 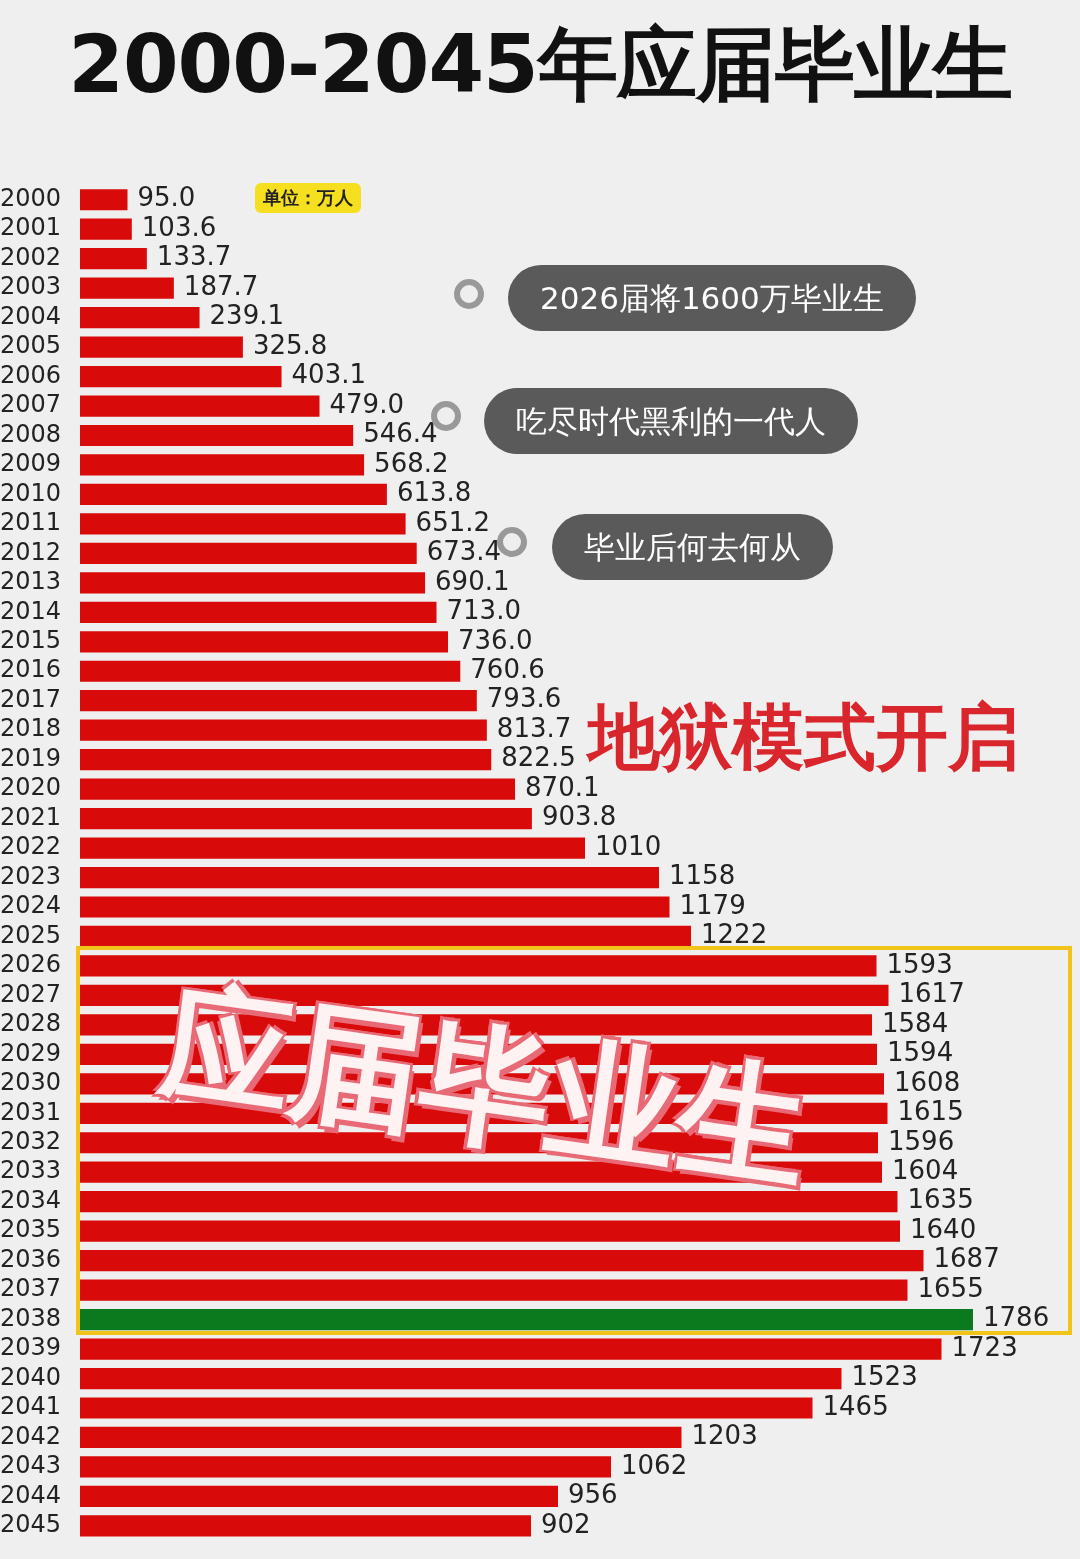 What do you see at coordinates (31, 757) in the screenshot?
I see `y-tick-label: 2019` at bounding box center [31, 757].